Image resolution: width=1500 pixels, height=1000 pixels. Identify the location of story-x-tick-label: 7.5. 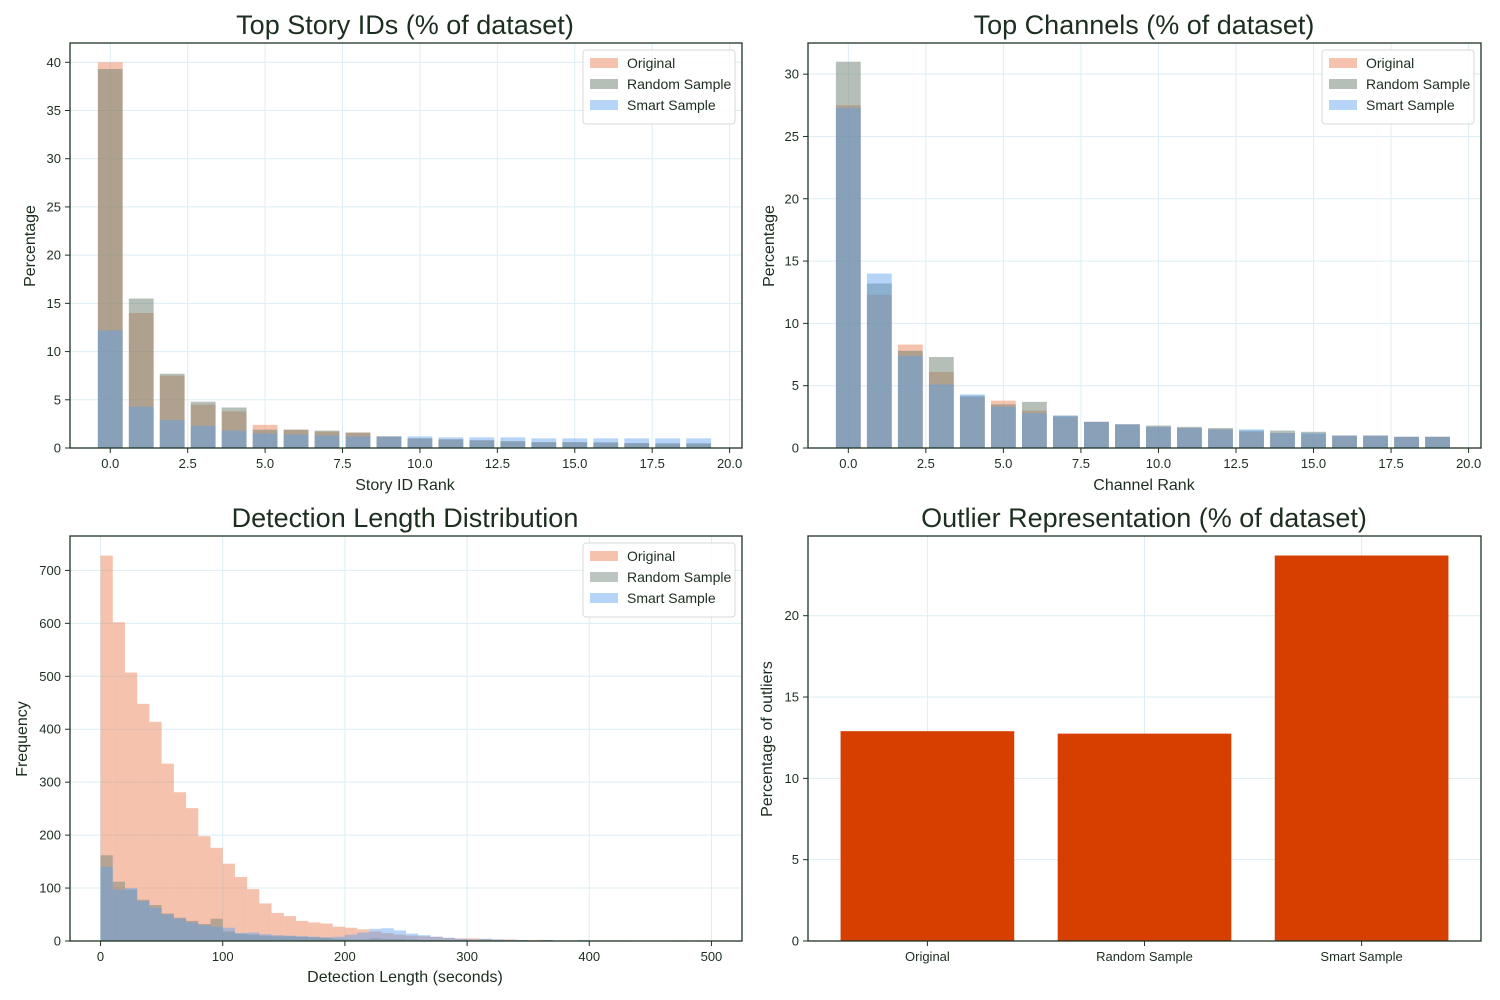
(342, 463).